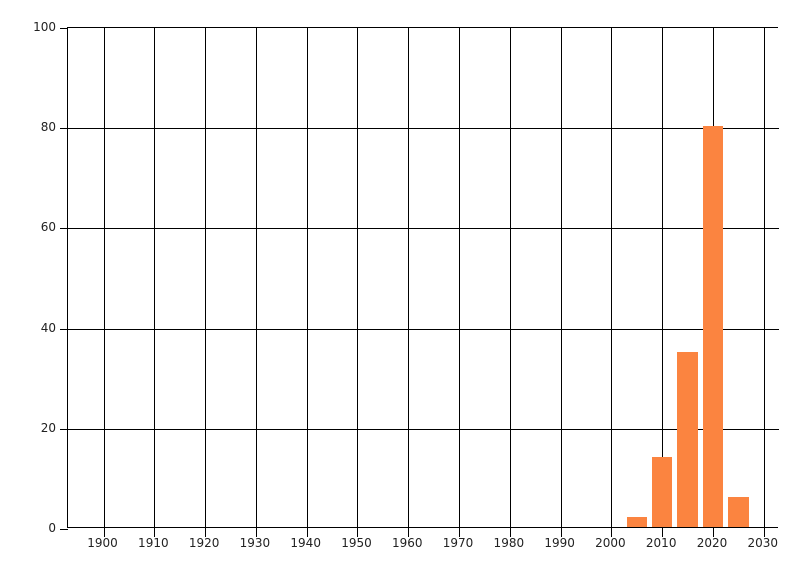  I want to click on x-axis-tick-label: 1960, so click(407, 543).